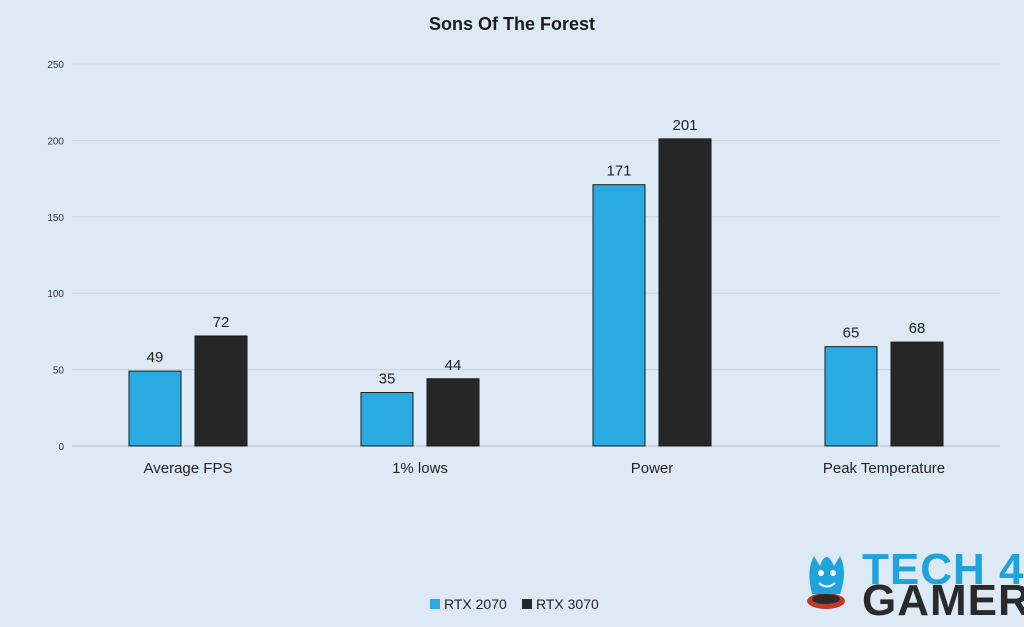 This screenshot has height=627, width=1024. Describe the element at coordinates (943, 600) in the screenshot. I see `watermark-line-2: GAMERS` at that location.